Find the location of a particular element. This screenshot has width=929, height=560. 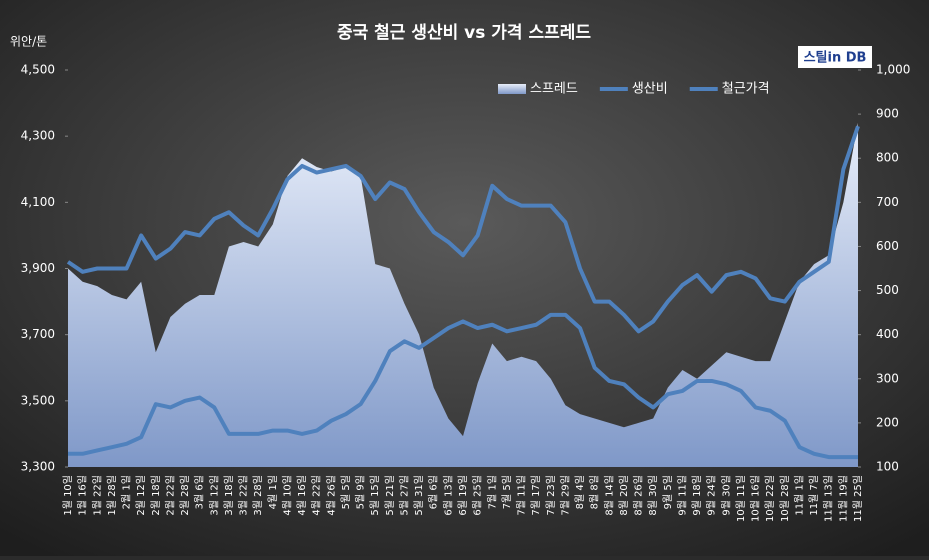

x-tick-label: 8월 26일 is located at coordinates (639, 495).